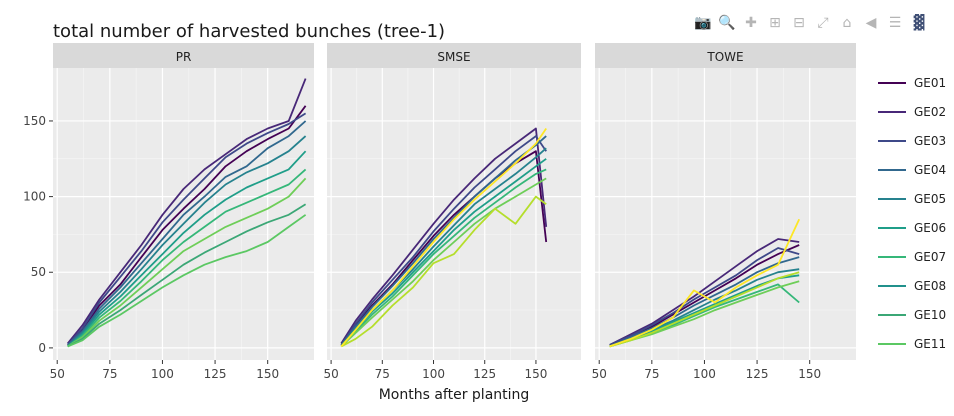  I want to click on y-tick-label: 50, so click(38, 272).